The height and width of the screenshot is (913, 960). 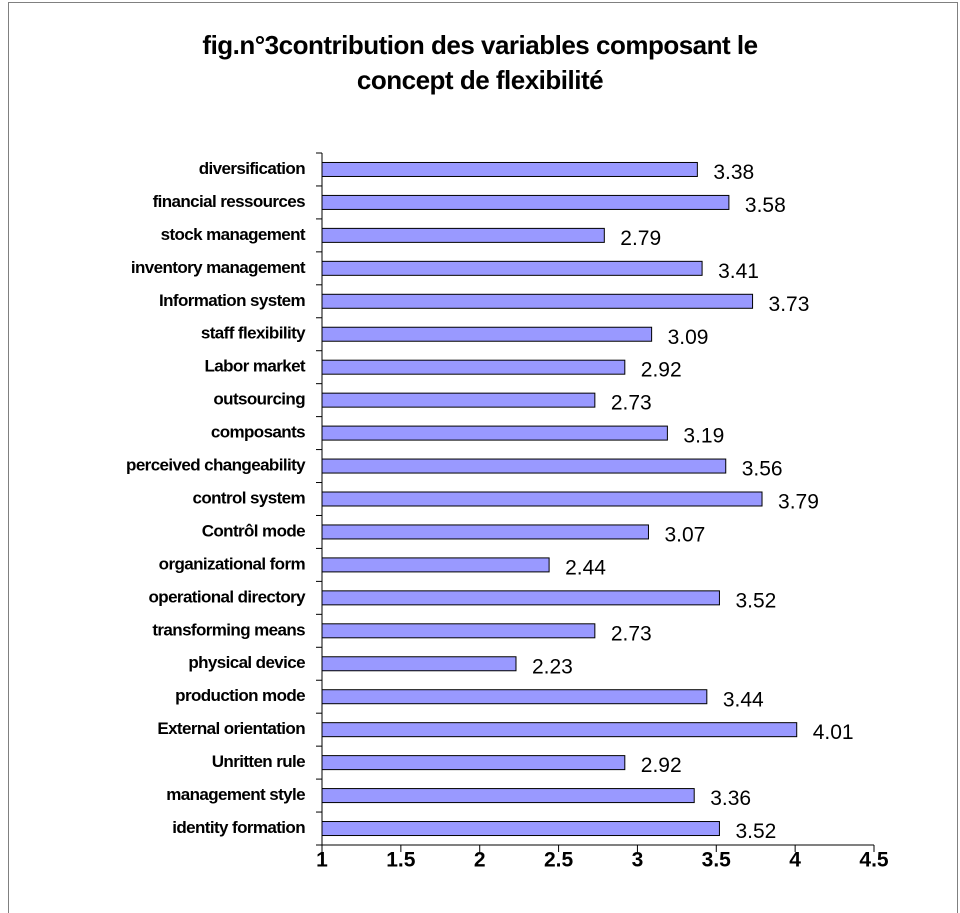 I want to click on x-tick-label: 4, so click(x=795, y=860).